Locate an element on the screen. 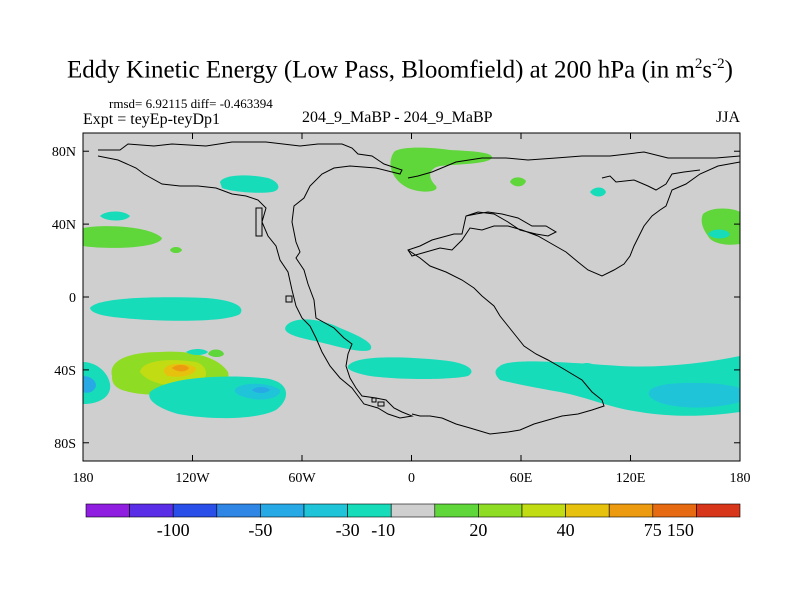 The width and height of the screenshot is (800, 600). x-tick-label: 120E is located at coordinates (631, 478).